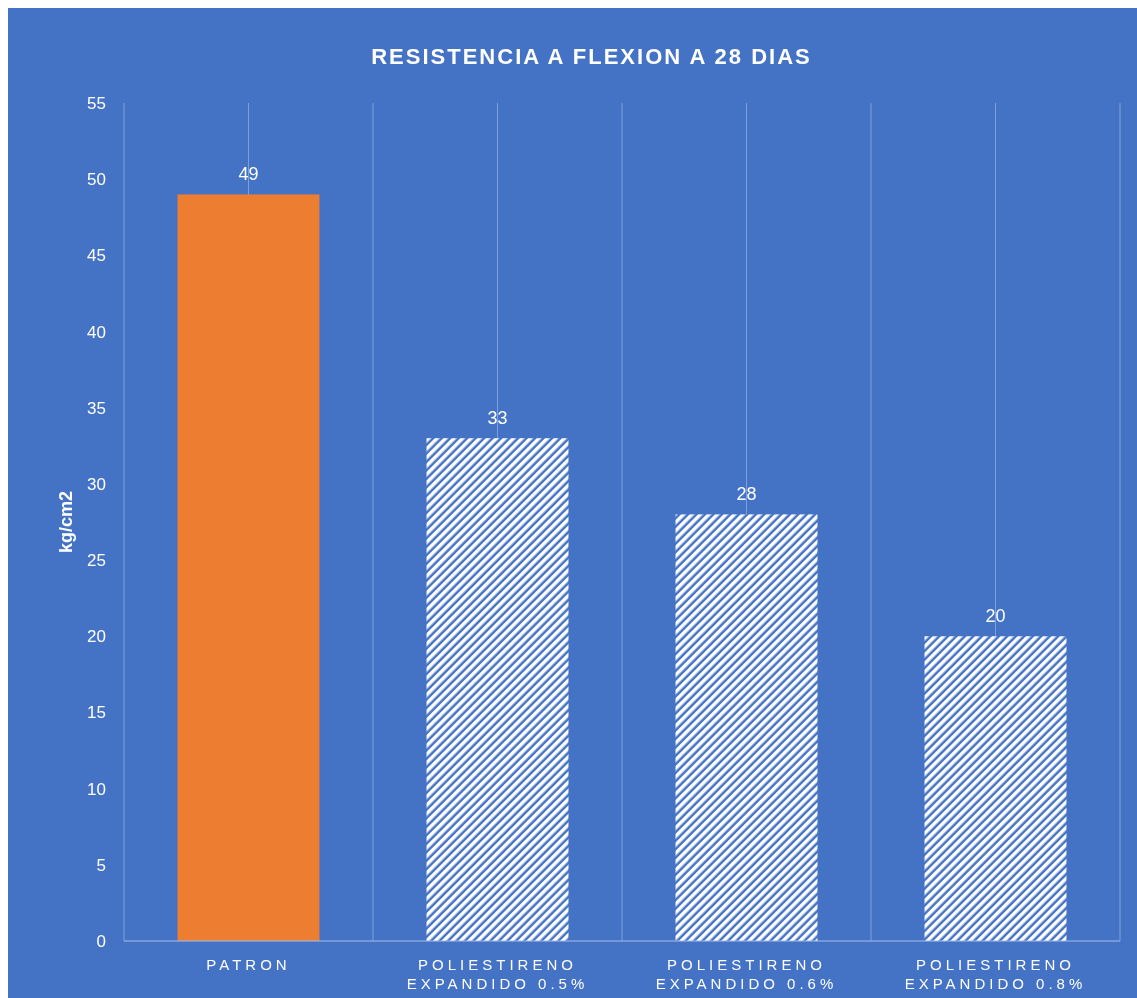 Image resolution: width=1137 pixels, height=998 pixels. Describe the element at coordinates (248, 174) in the screenshot. I see `data-label: 49` at that location.